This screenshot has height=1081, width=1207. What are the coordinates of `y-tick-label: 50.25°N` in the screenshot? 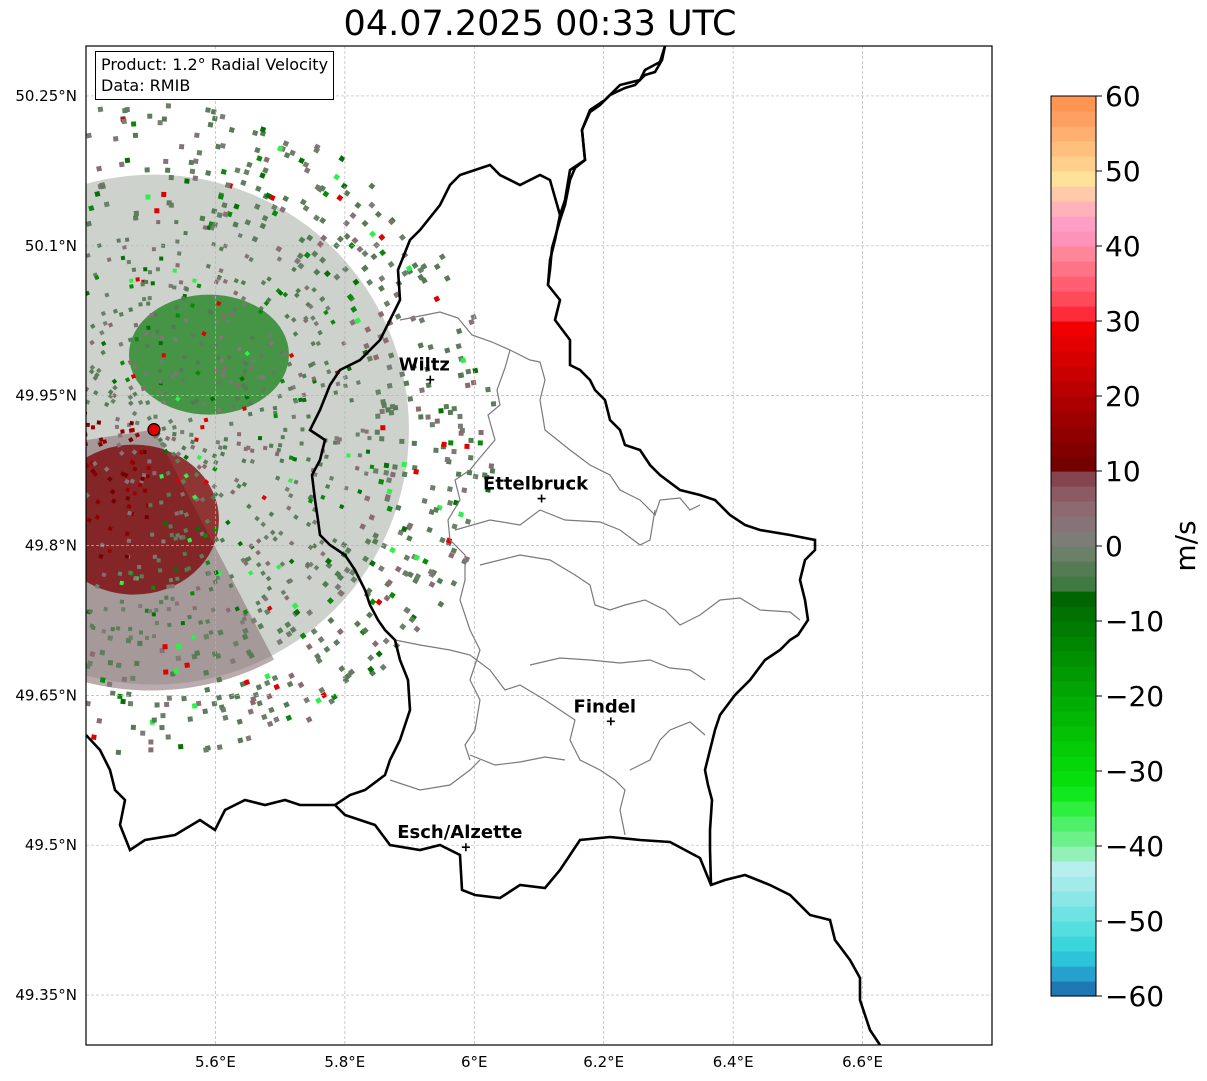 It's located at (46, 96).